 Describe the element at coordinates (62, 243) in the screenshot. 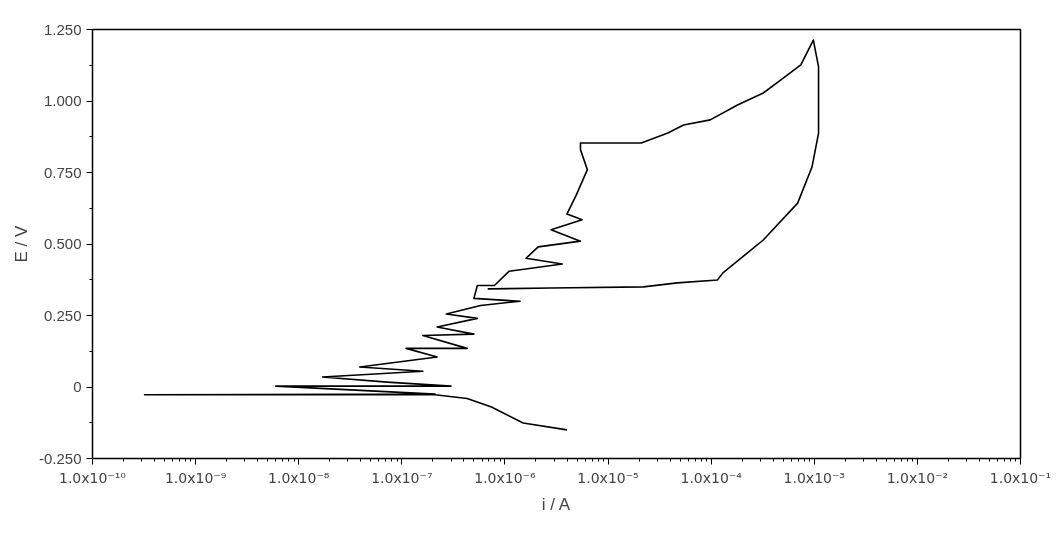

I see `y-tick-label: 0.500` at that location.